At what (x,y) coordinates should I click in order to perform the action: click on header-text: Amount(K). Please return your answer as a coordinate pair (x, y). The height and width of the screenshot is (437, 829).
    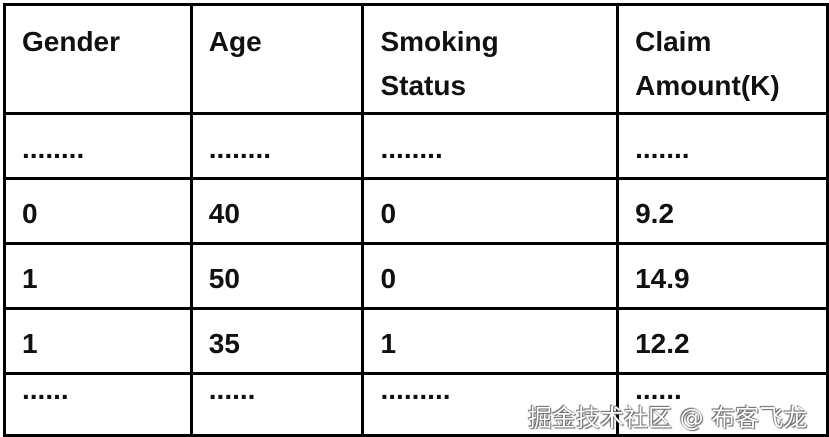
    Looking at the image, I should click on (707, 85).